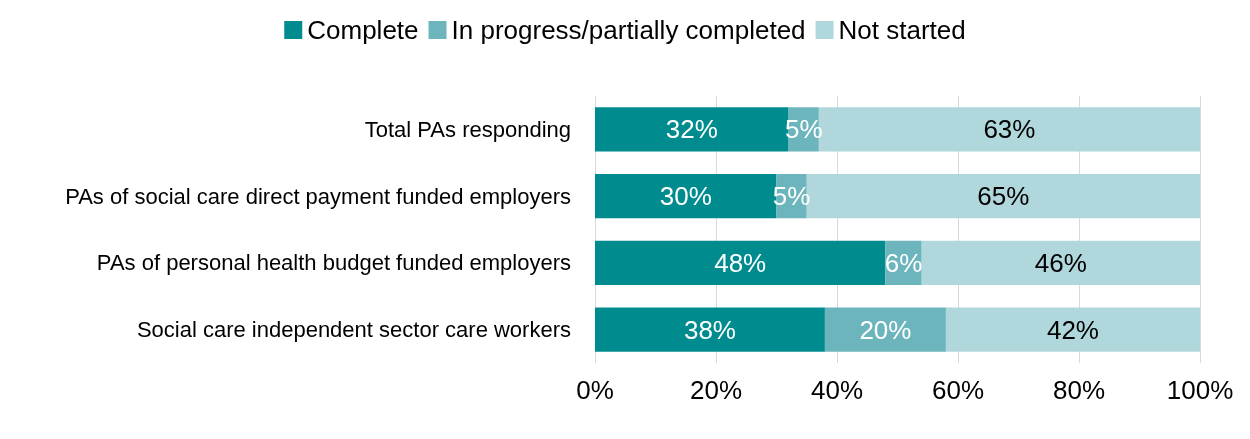 The image size is (1250, 439). Describe the element at coordinates (958, 390) in the screenshot. I see `x-tick-label: 60%` at that location.